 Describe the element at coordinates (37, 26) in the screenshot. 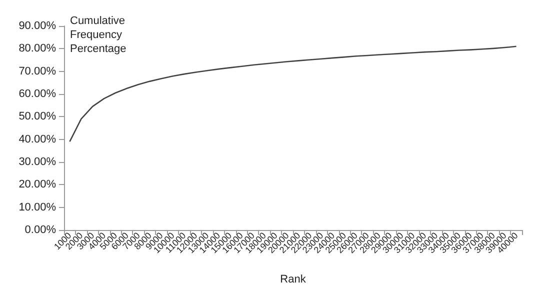

I see `y-tick-label: 90.00%` at that location.